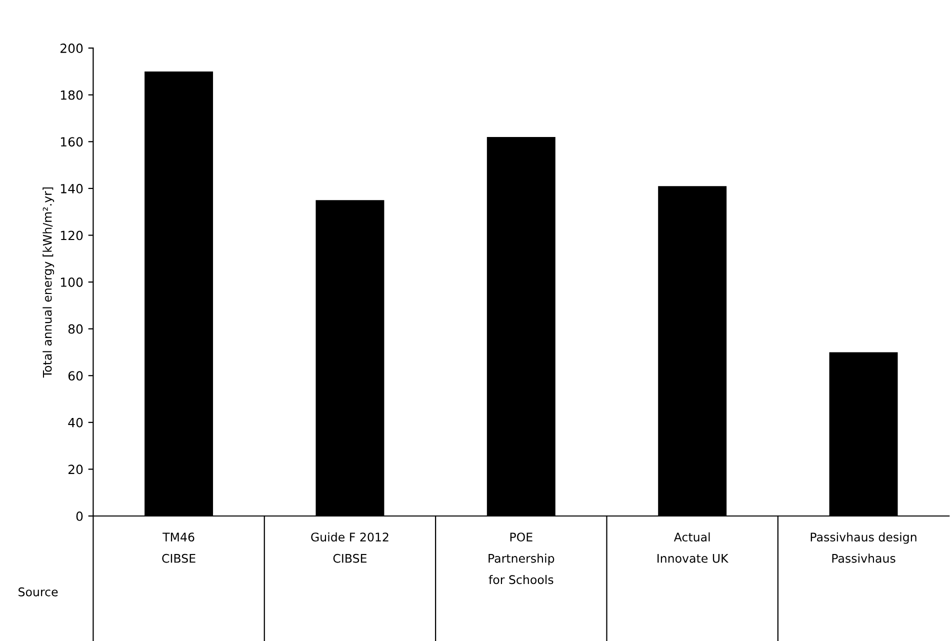 Image resolution: width=951 pixels, height=641 pixels. What do you see at coordinates (38, 591) in the screenshot?
I see `text: Source` at bounding box center [38, 591].